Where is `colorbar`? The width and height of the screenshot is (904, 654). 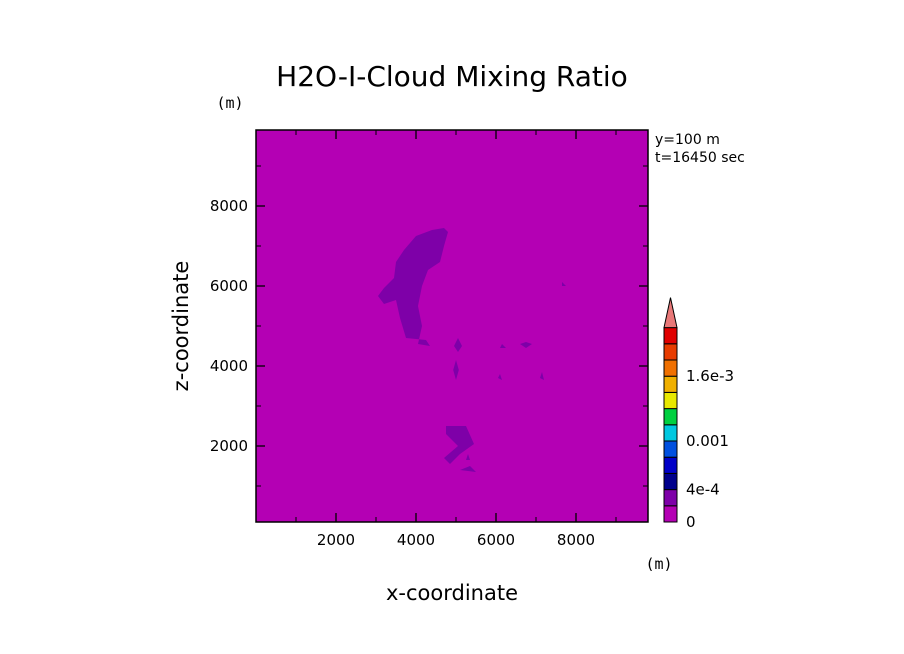
colorbar is located at coordinates (670, 410).